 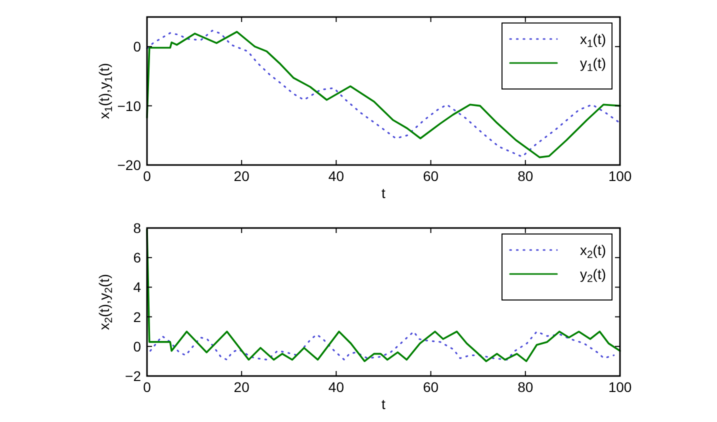 What do you see at coordinates (129, 106) in the screenshot?
I see `y-tick-label: −10` at bounding box center [129, 106].